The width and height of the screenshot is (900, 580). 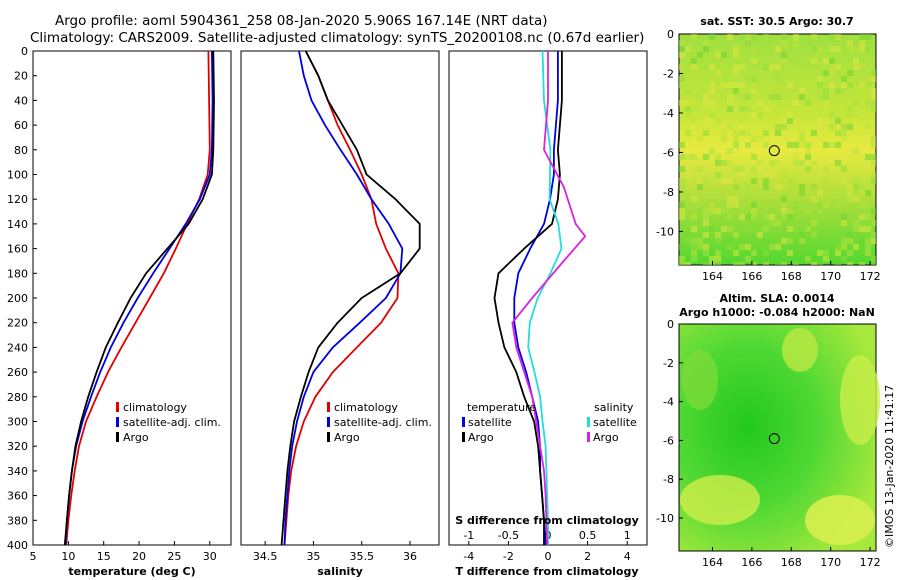 What do you see at coordinates (136, 437) in the screenshot?
I see `legend-label-argo: Argo` at bounding box center [136, 437].